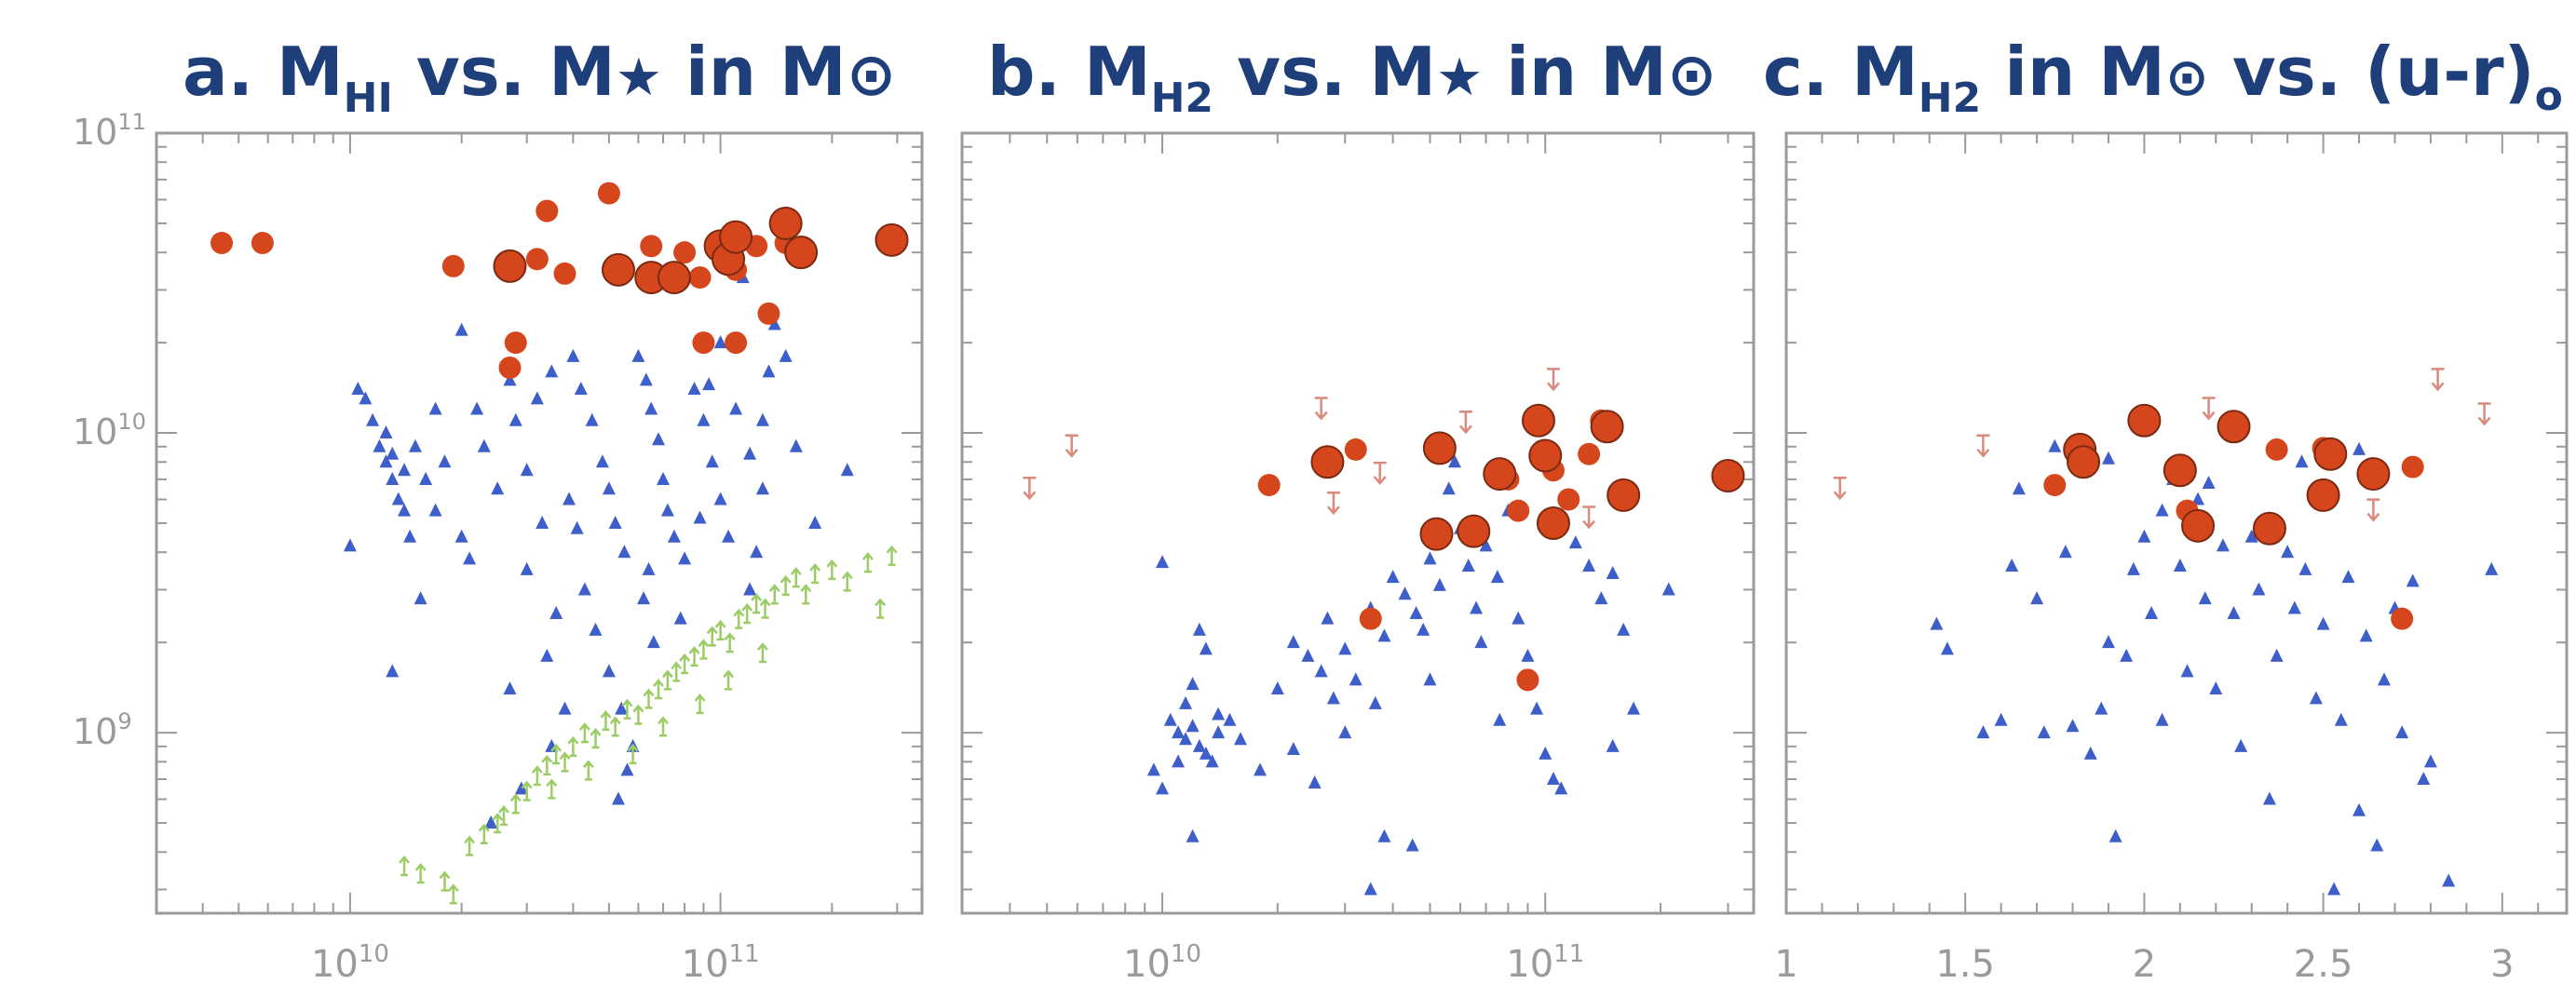  What do you see at coordinates (1785, 964) in the screenshot?
I see `x-tick-label: 1` at bounding box center [1785, 964].